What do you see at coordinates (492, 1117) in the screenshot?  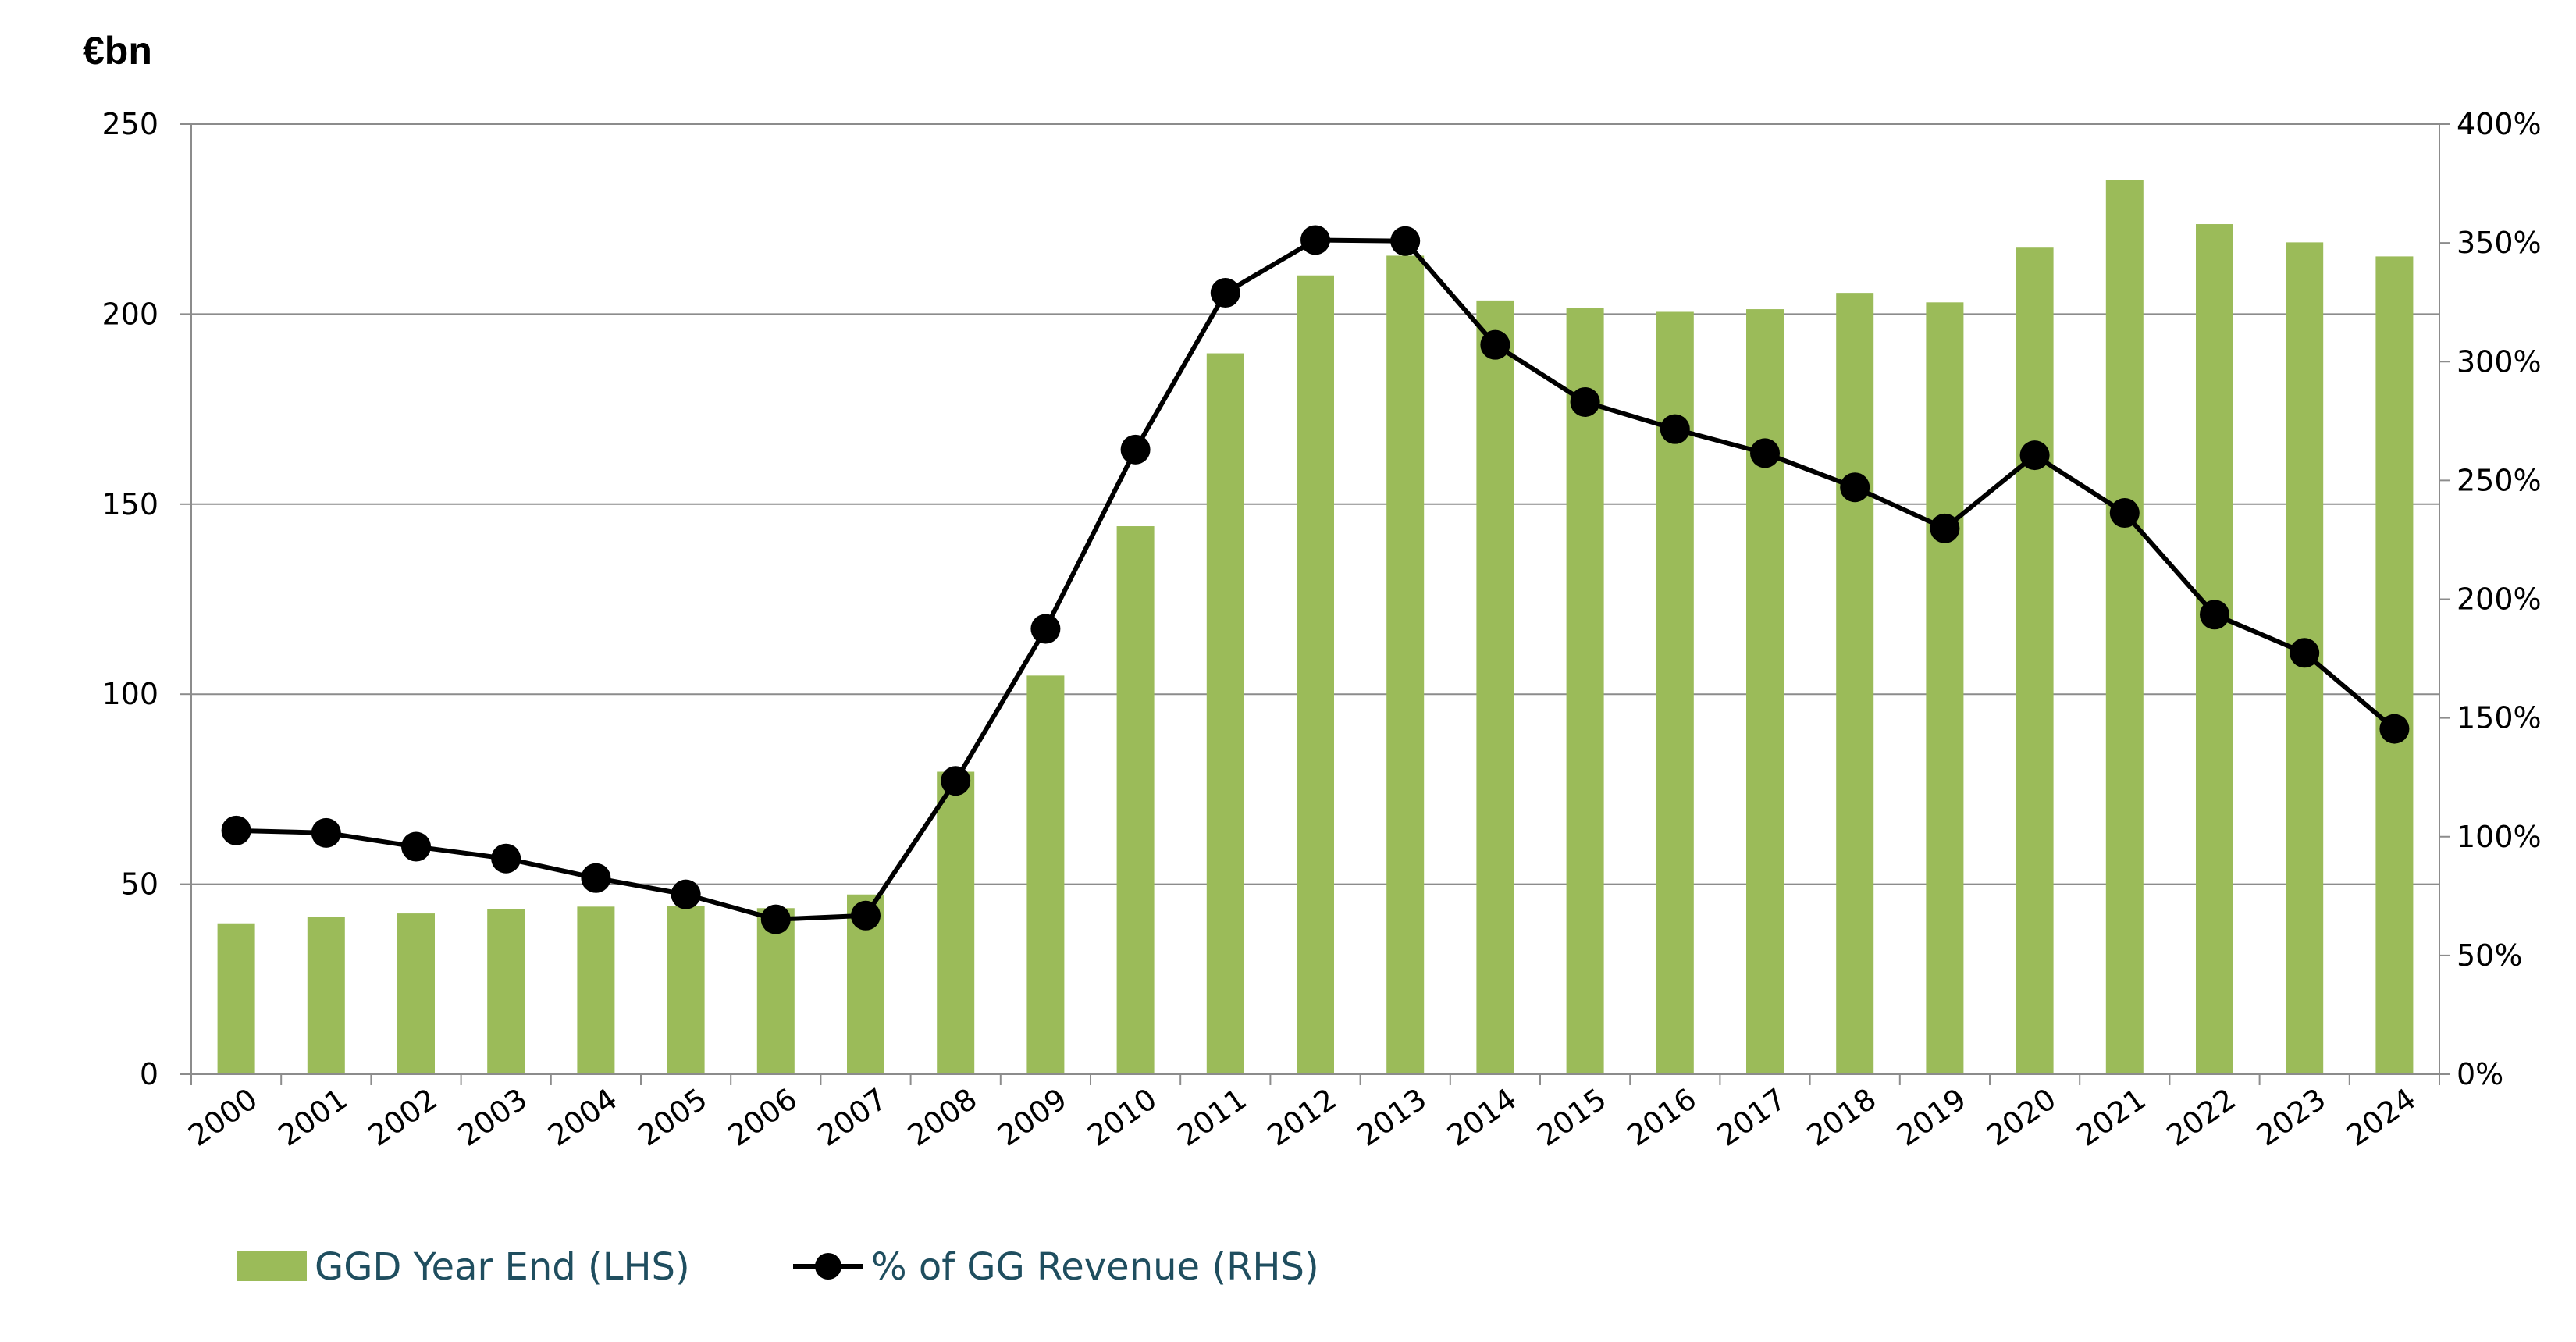 I see `x-axis-tick-label: 2003` at bounding box center [492, 1117].